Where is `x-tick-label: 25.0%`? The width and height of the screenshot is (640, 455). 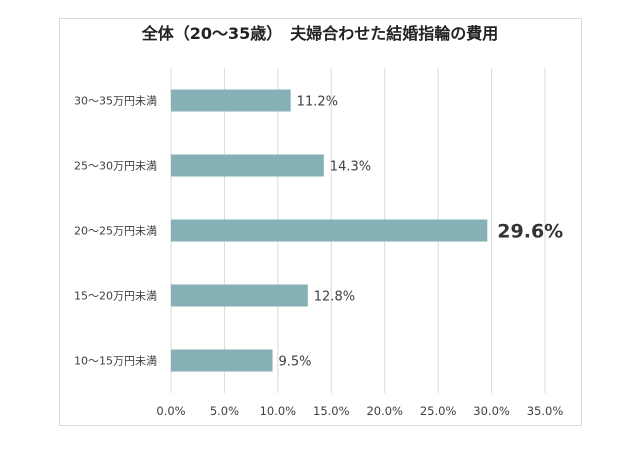
x-tick-label: 25.0% is located at coordinates (438, 411).